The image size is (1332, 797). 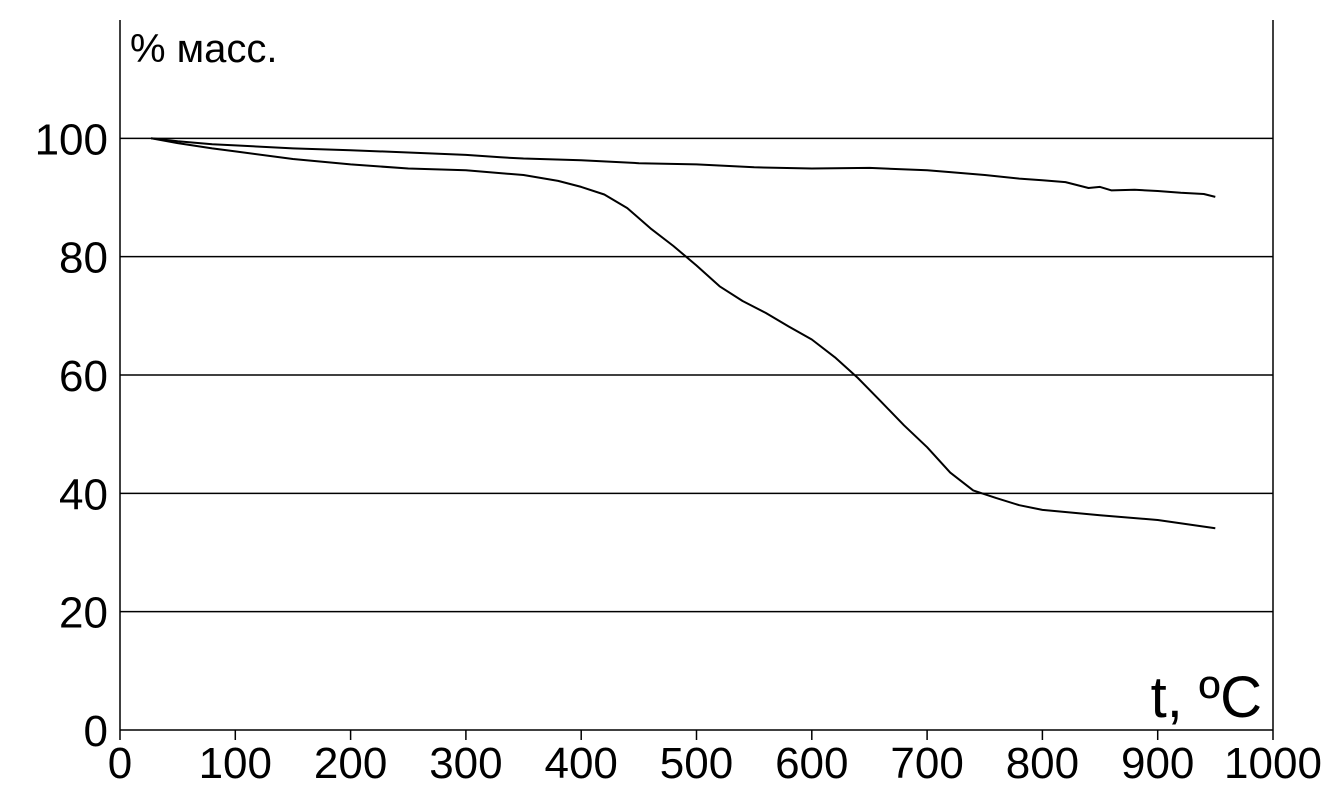 I want to click on x-tick-label: 400, so click(x=580, y=763).